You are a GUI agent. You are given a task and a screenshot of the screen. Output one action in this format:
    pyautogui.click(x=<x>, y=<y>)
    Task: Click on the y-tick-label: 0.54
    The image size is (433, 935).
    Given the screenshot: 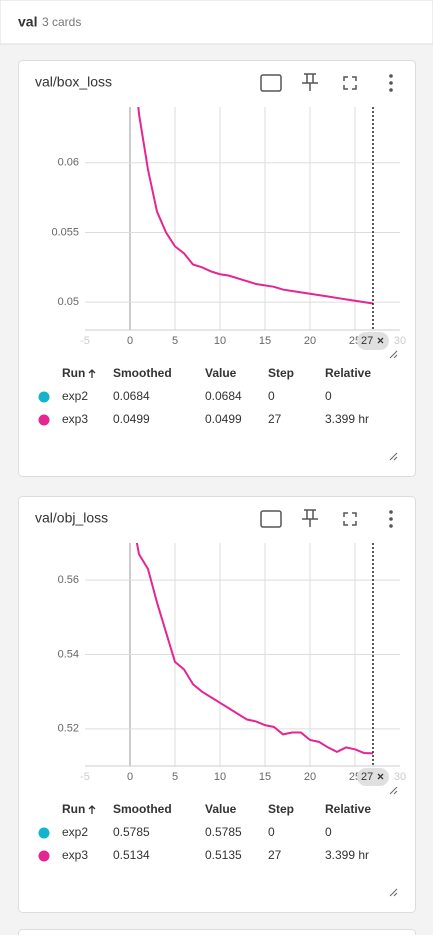 What is the action you would take?
    pyautogui.click(x=68, y=654)
    